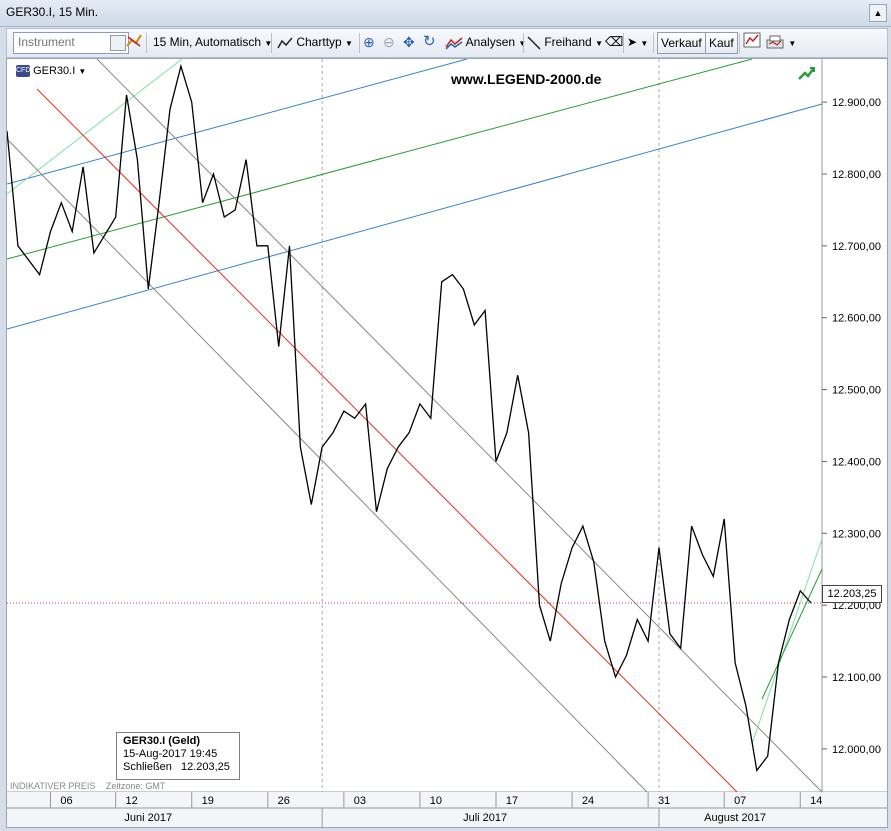 This screenshot has width=891, height=831. I want to click on chart-footer-info: INDIKATIVER PREIS Zeitzone: GMT, so click(91, 786).